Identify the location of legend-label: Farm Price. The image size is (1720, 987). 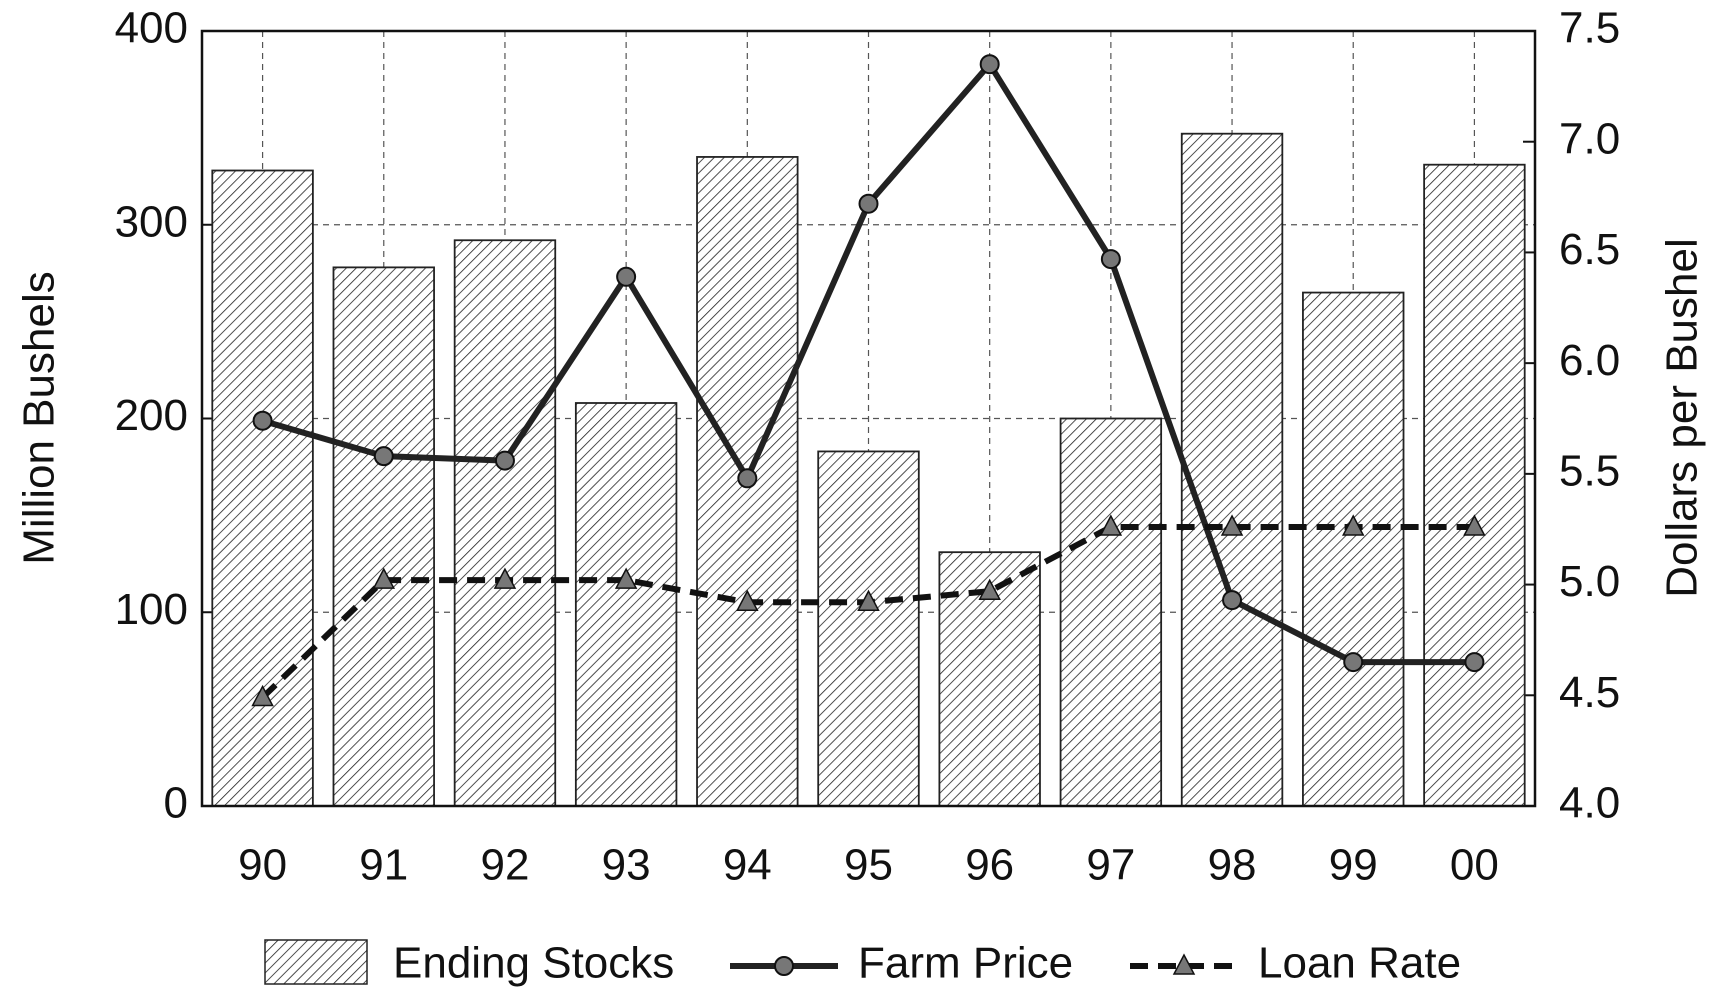
(965, 963).